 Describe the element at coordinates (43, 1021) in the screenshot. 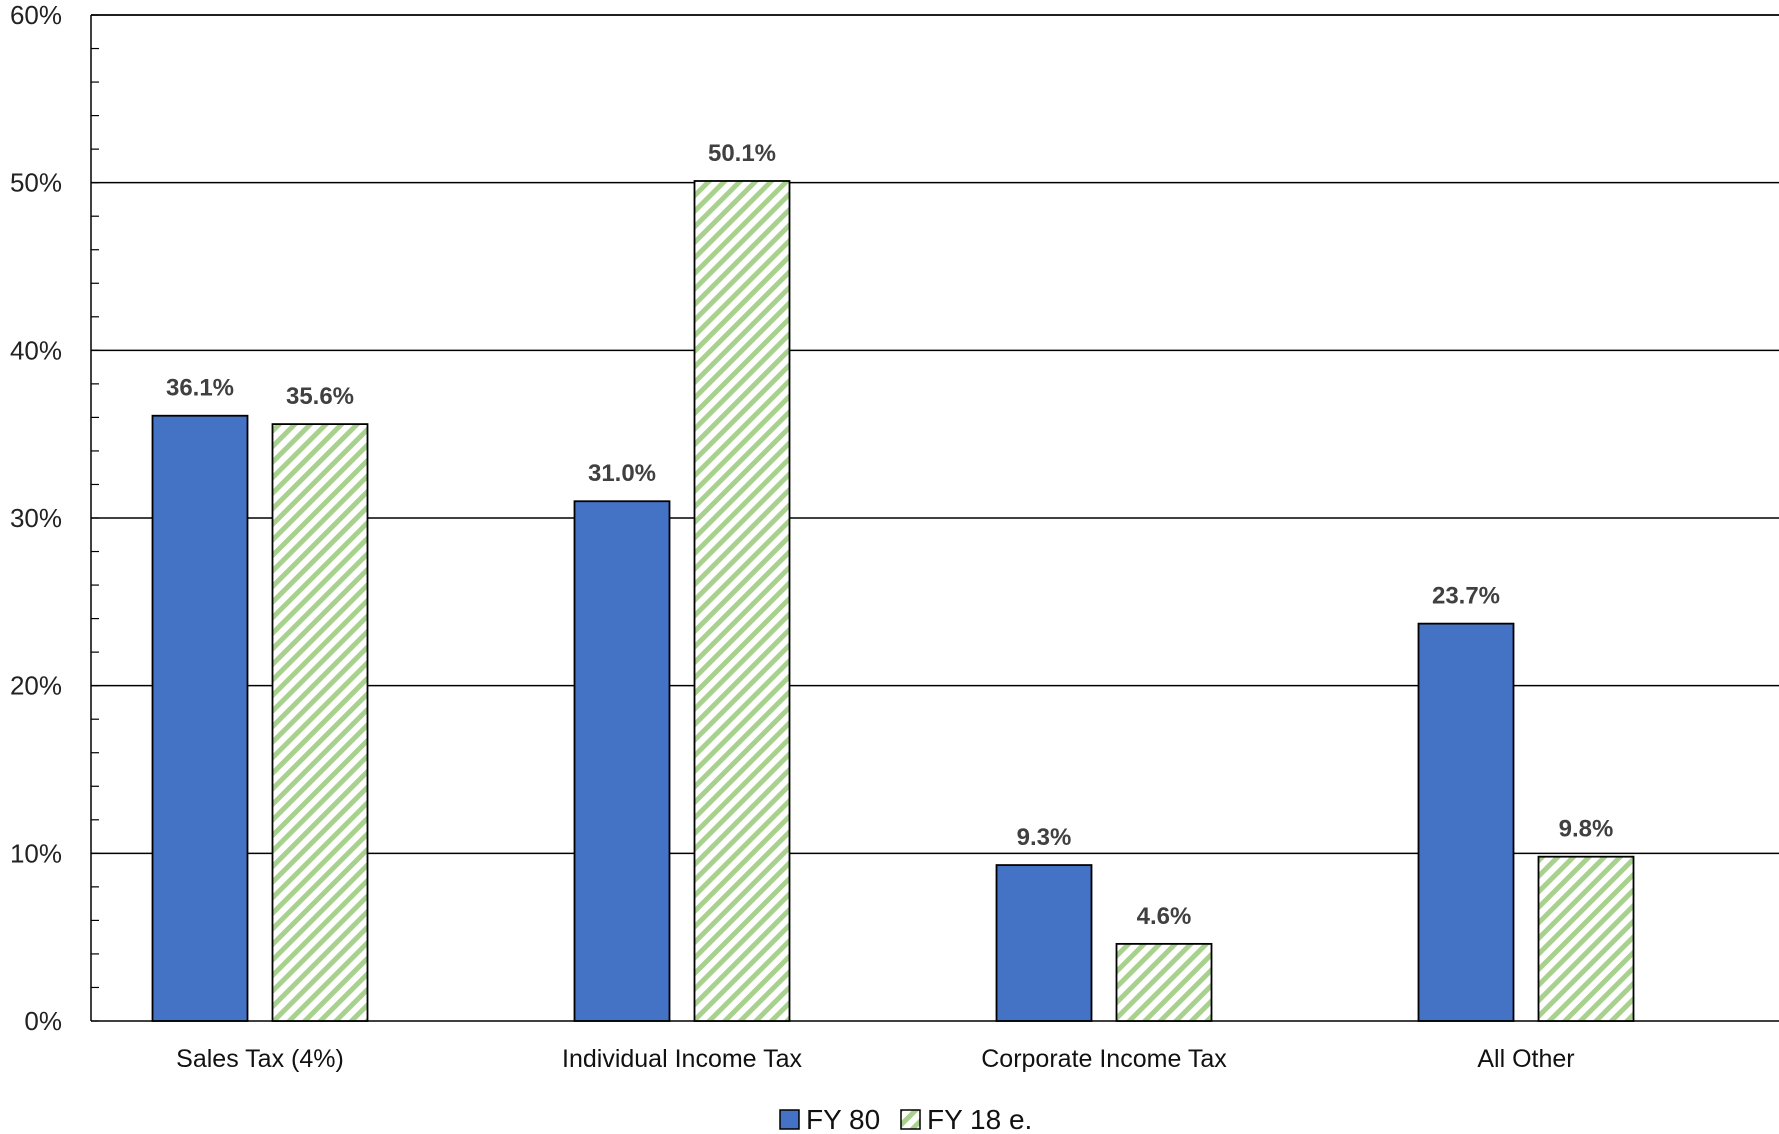

I see `y-tick-label: 0%` at that location.